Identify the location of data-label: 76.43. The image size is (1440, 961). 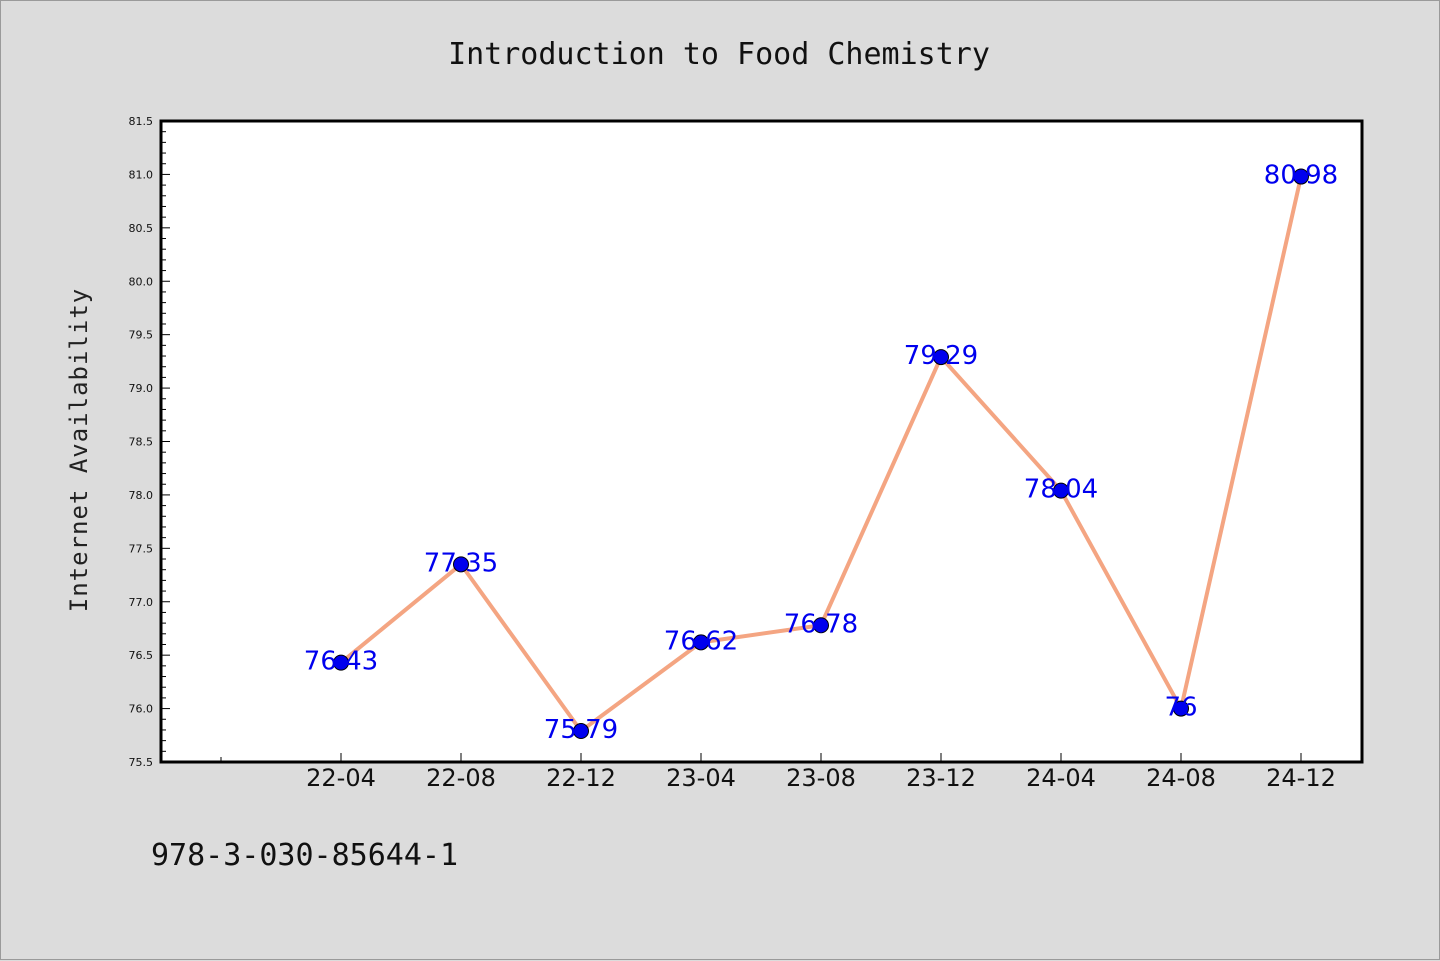
(341, 662).